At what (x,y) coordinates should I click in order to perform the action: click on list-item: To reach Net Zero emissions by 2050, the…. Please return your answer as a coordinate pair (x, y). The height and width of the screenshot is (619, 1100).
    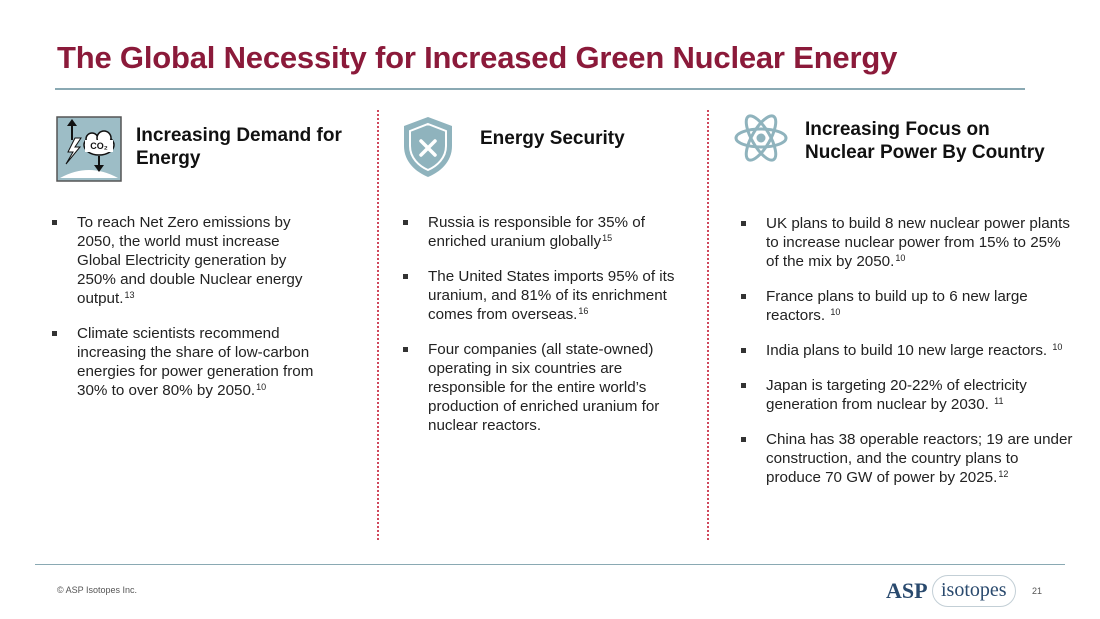
    Looking at the image, I should click on (187, 260).